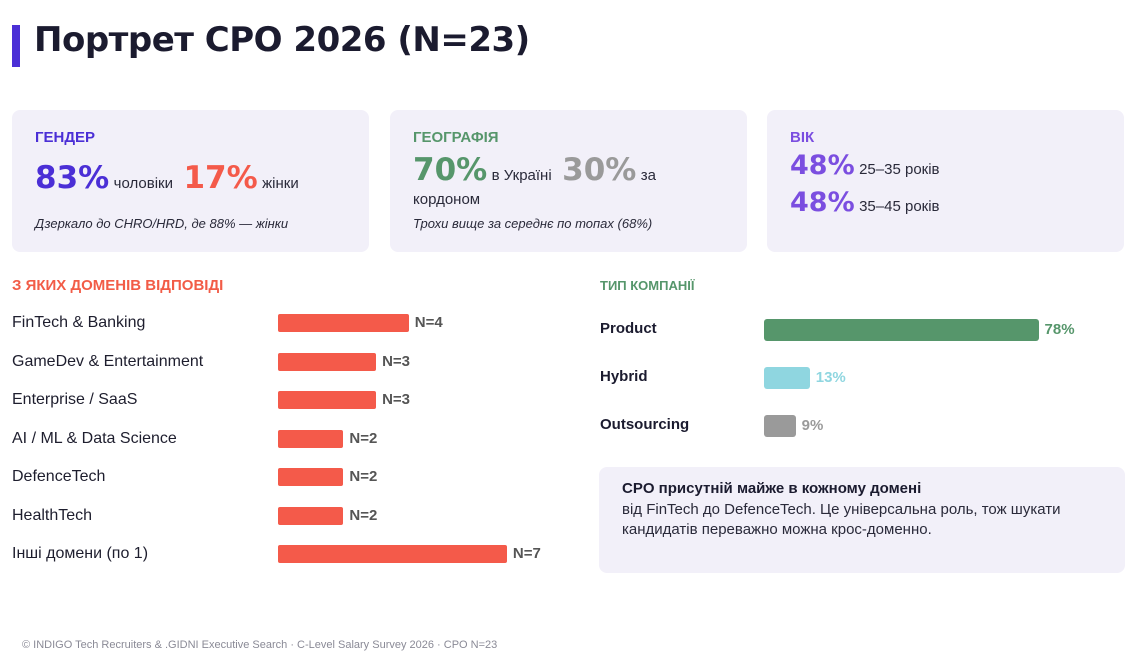  I want to click on ukraine-percent: 70%, so click(450, 170).